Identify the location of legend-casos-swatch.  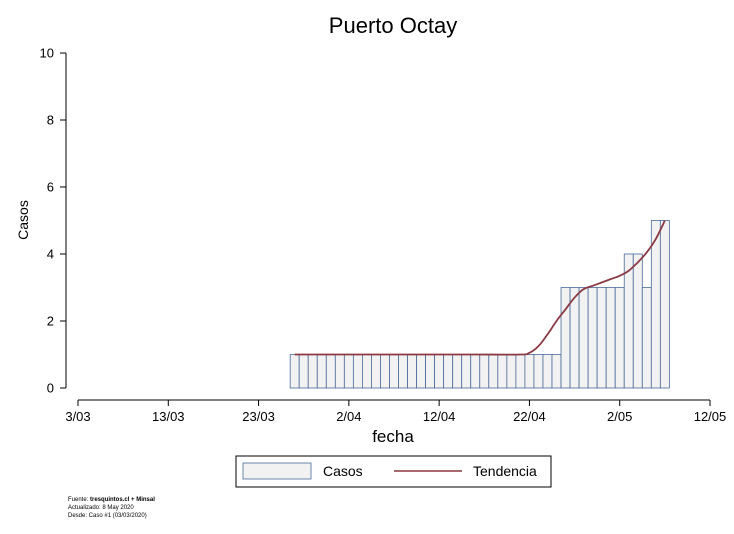
(277, 471).